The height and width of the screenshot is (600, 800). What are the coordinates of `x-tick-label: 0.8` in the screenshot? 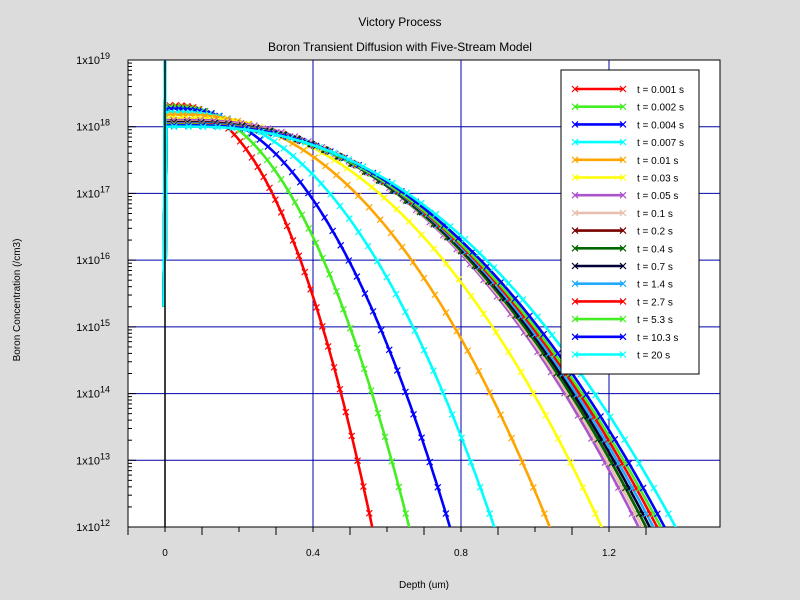 It's located at (461, 553).